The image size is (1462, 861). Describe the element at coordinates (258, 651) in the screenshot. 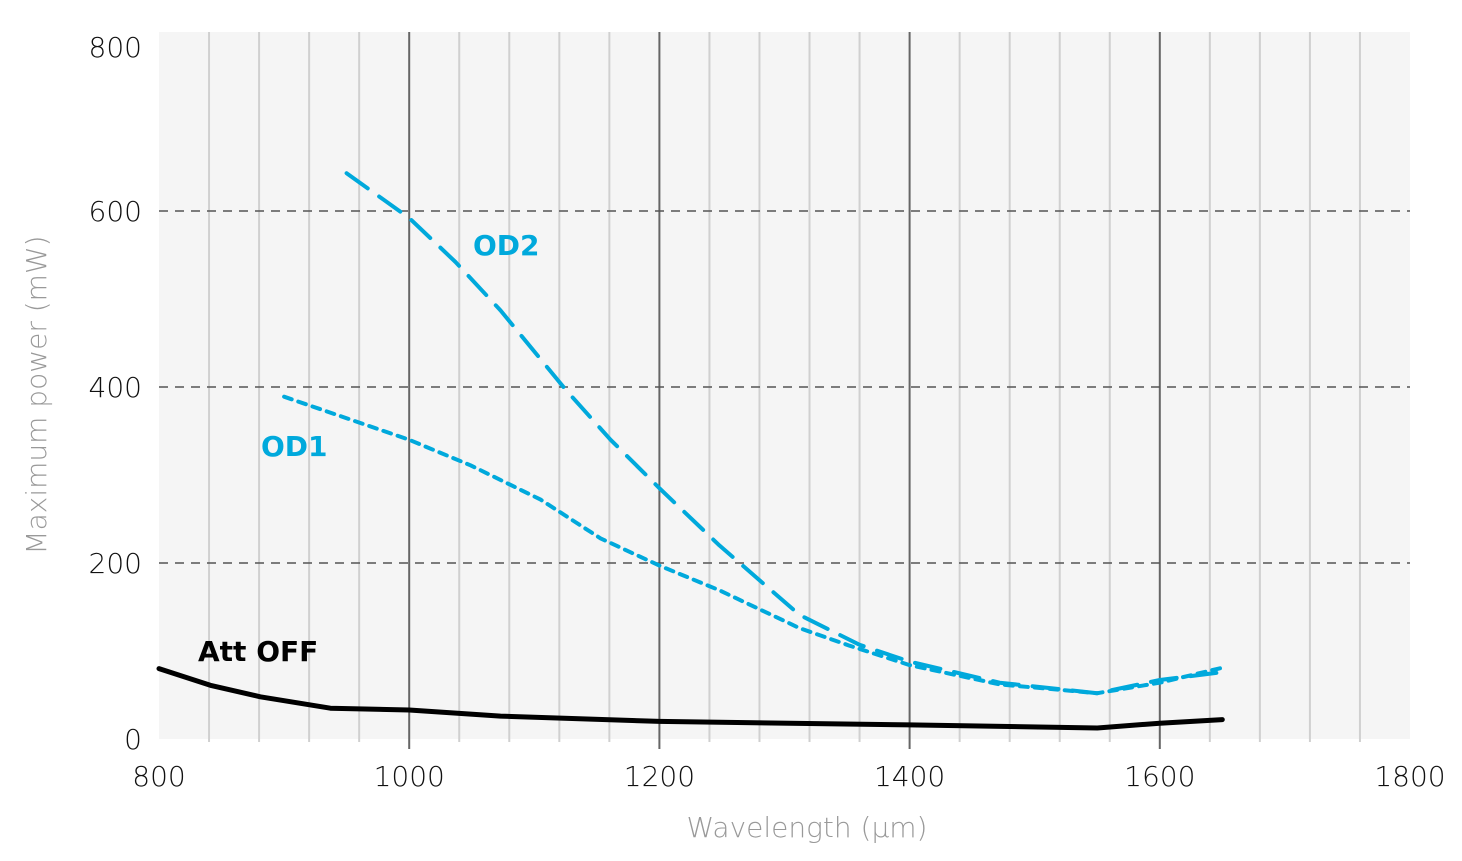

I see `series-label-att-off: Att OFF` at that location.